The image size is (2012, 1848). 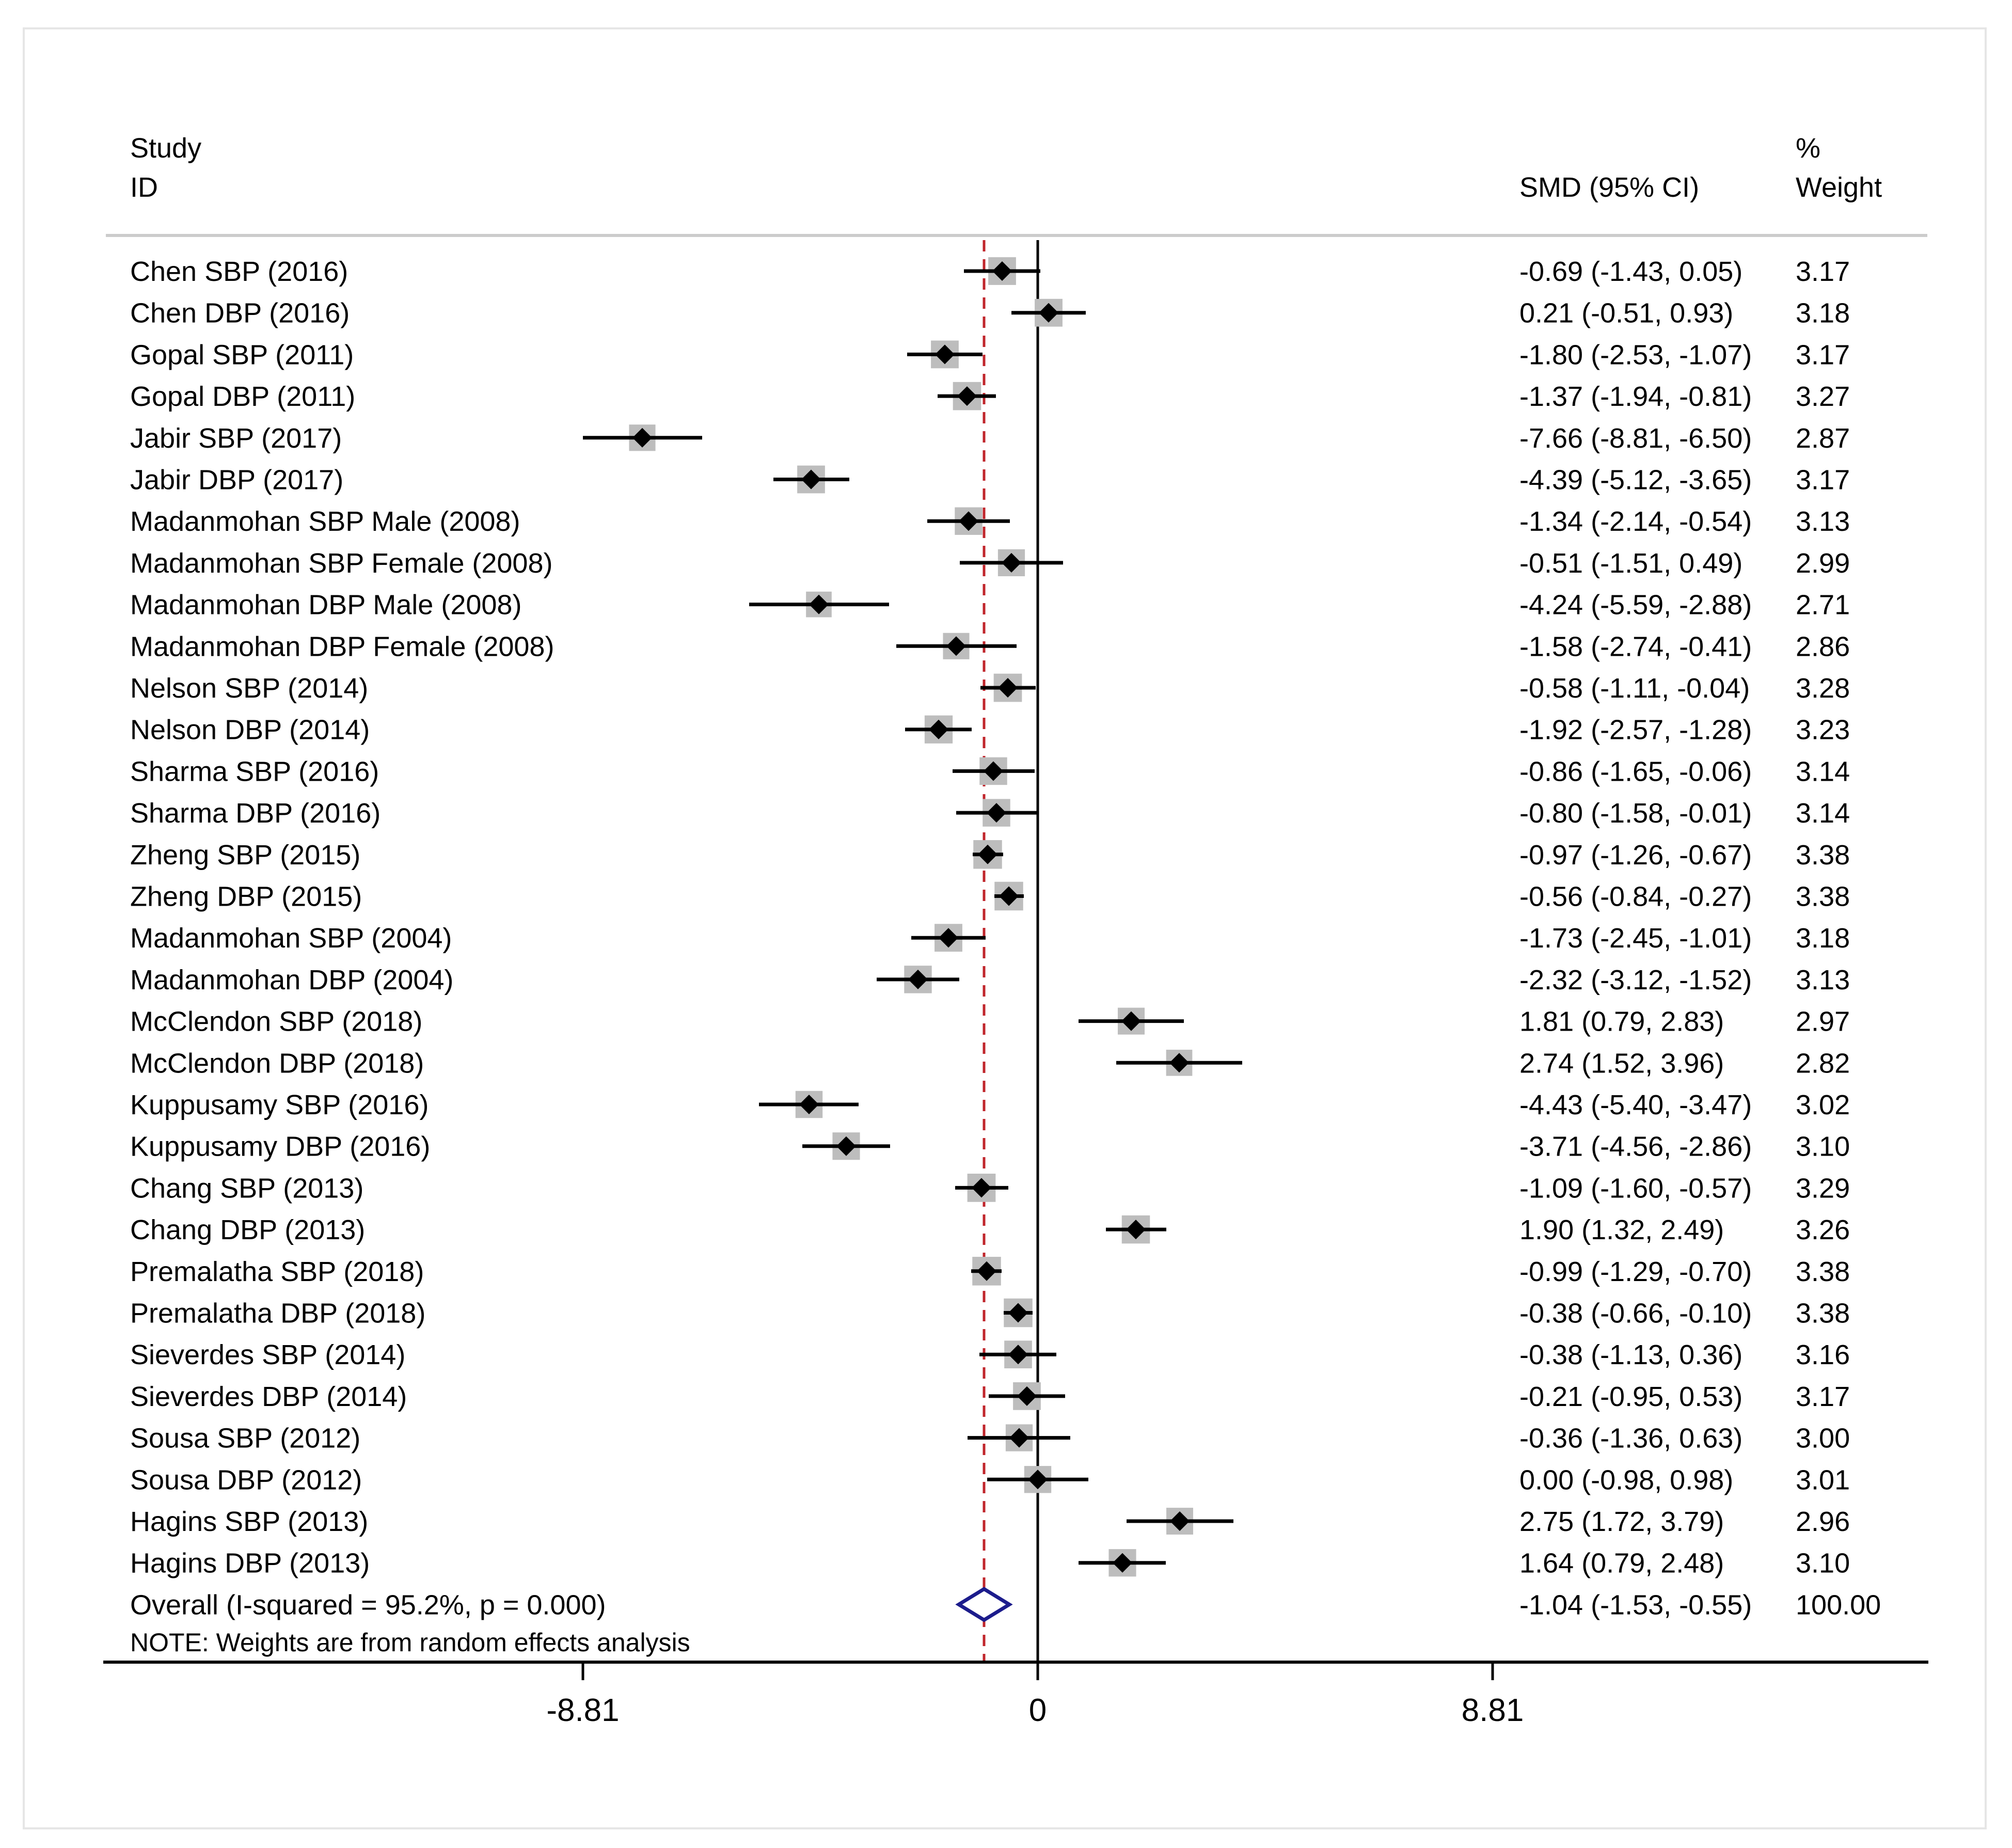 What do you see at coordinates (1622, 1563) in the screenshot?
I see `study-ci: 1.64 (0.79, 2.48)` at bounding box center [1622, 1563].